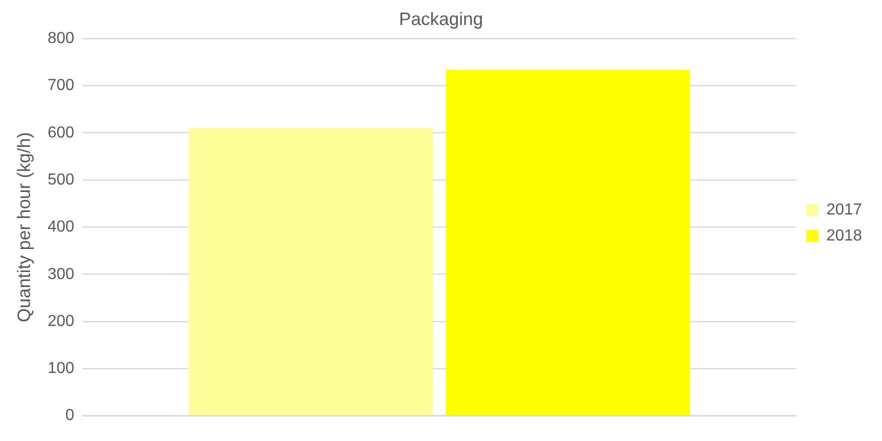 This screenshot has height=441, width=882. Describe the element at coordinates (61, 179) in the screenshot. I see `y-tick-label: 500` at that location.